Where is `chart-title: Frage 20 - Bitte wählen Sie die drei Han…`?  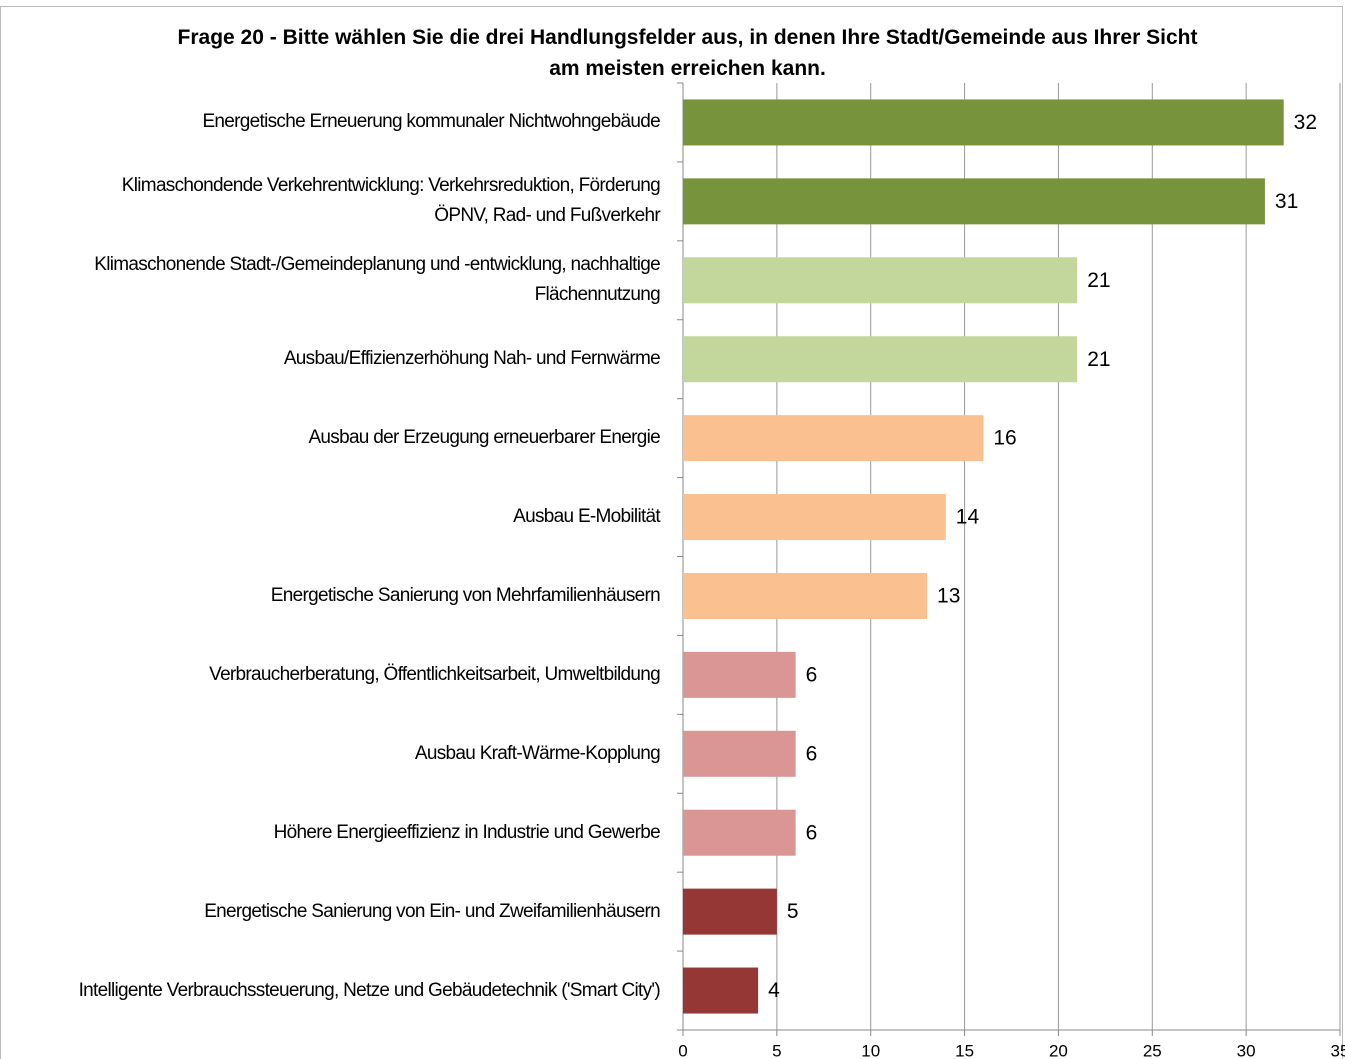
chart-title: Frage 20 - Bitte wählen Sie die drei Han… is located at coordinates (687, 53).